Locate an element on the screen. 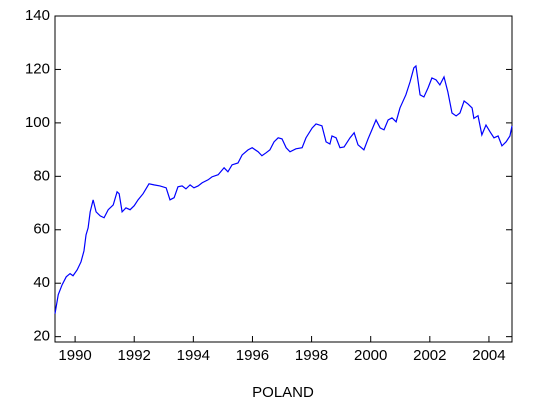  x-tick-label: 2004 is located at coordinates (488, 355).